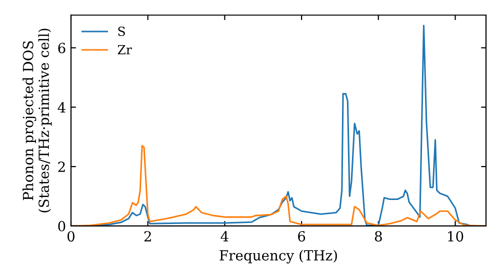  What do you see at coordinates (62, 226) in the screenshot?
I see `y-tick-label: 0` at bounding box center [62, 226].